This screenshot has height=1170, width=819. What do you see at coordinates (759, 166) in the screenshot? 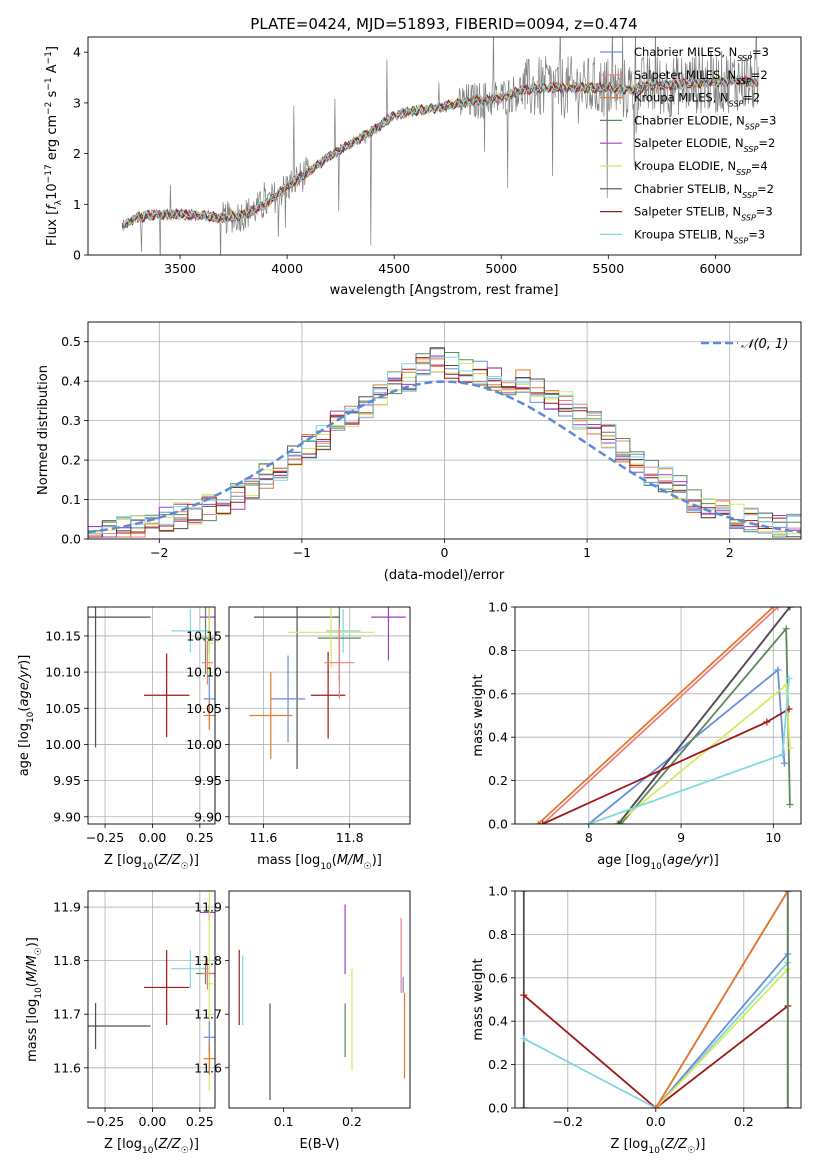
I see `legend-label-part: =4` at bounding box center [759, 166].